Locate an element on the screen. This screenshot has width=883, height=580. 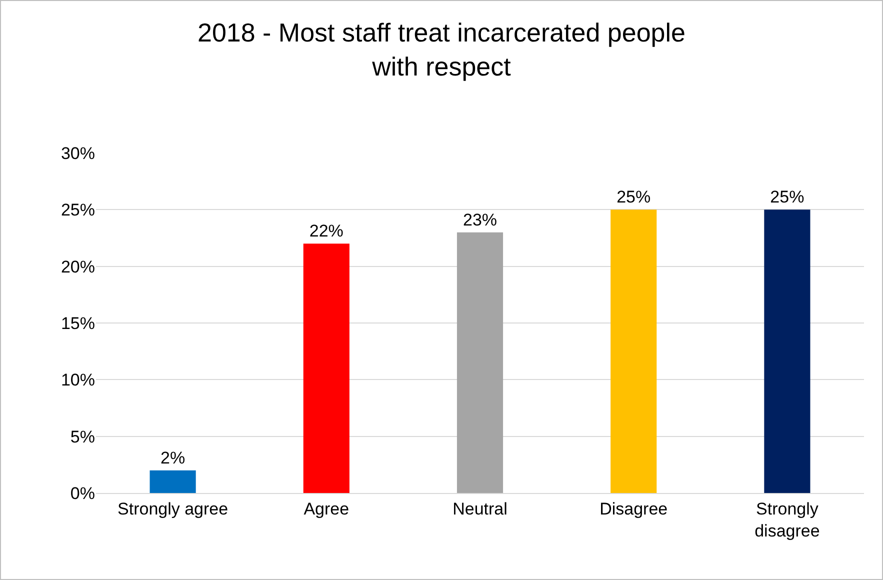
data-label: 22% is located at coordinates (326, 231).